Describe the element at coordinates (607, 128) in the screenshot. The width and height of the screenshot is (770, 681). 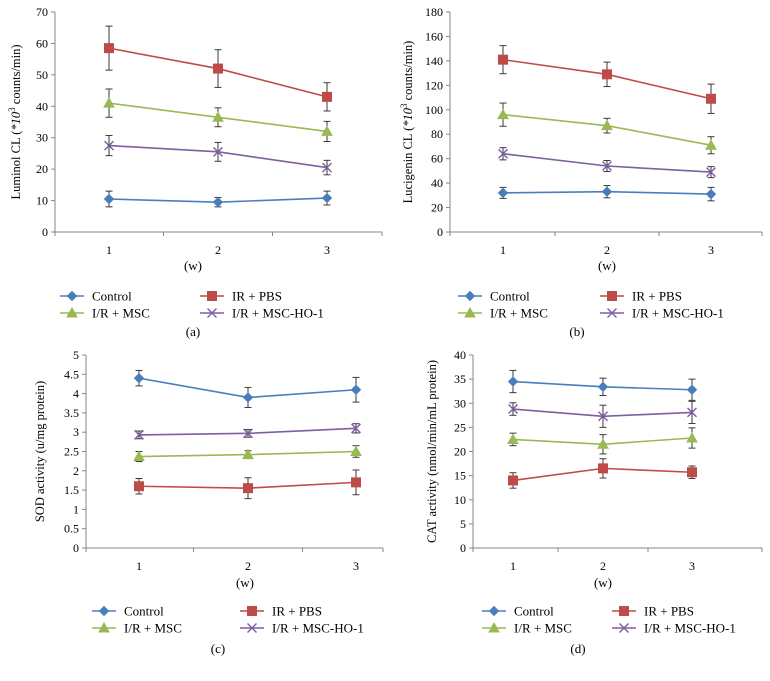
I see `series-i-r-msc` at that location.